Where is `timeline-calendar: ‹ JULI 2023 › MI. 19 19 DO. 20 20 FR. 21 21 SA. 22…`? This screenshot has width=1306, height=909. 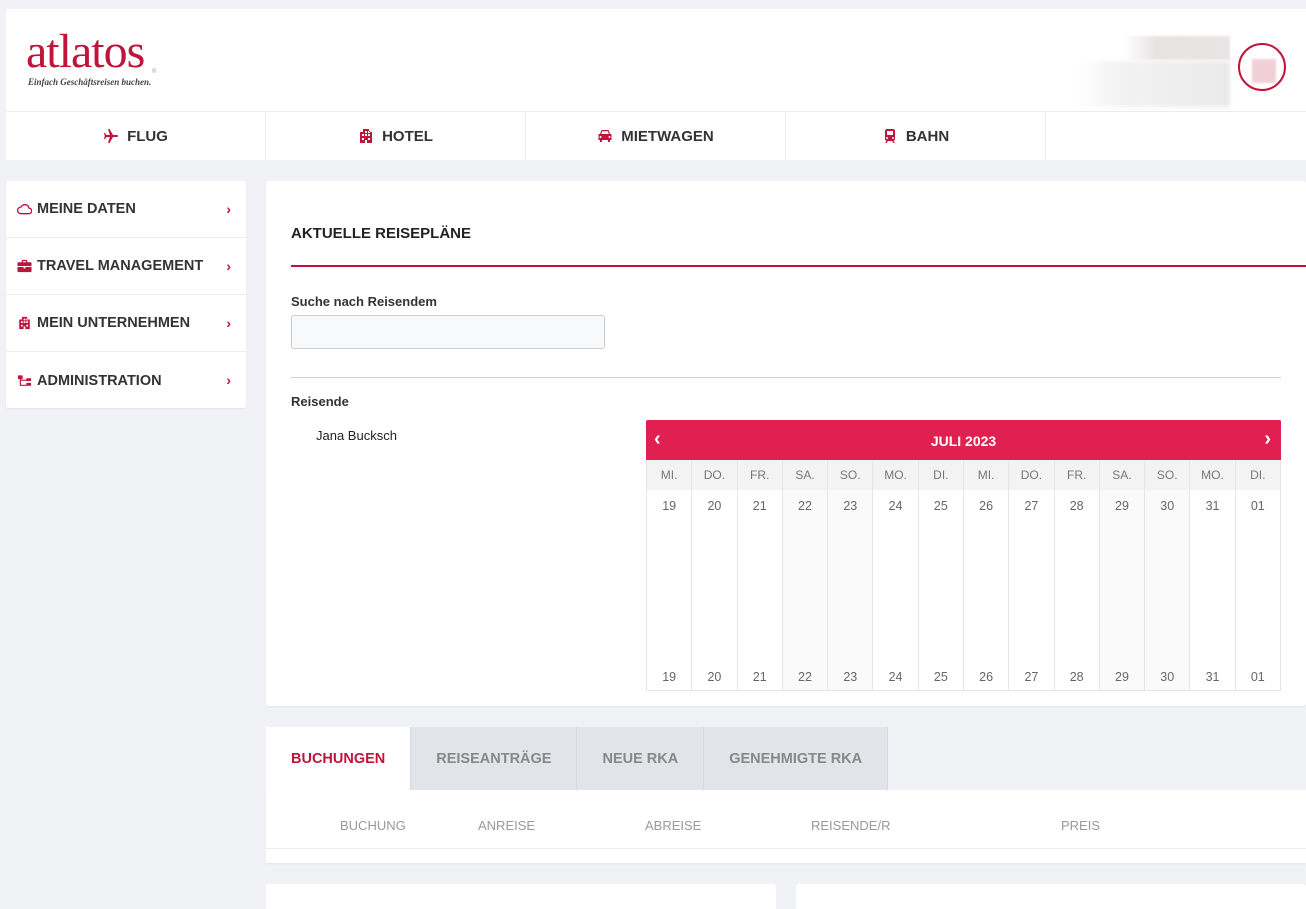
timeline-calendar: ‹ JULI 2023 › MI. 19 19 DO. 20 20 FR. 21 21 SA. 22… is located at coordinates (963, 555).